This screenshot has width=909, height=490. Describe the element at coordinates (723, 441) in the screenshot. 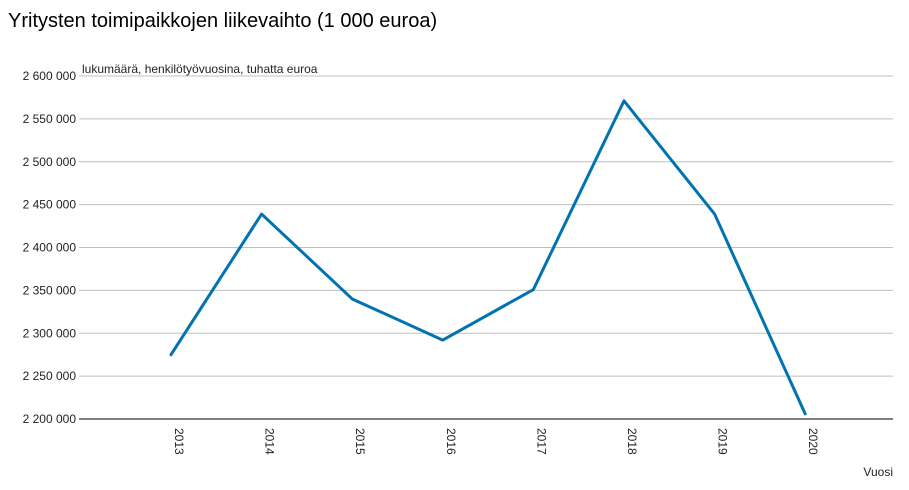

I see `x-tick-label: 2019` at that location.